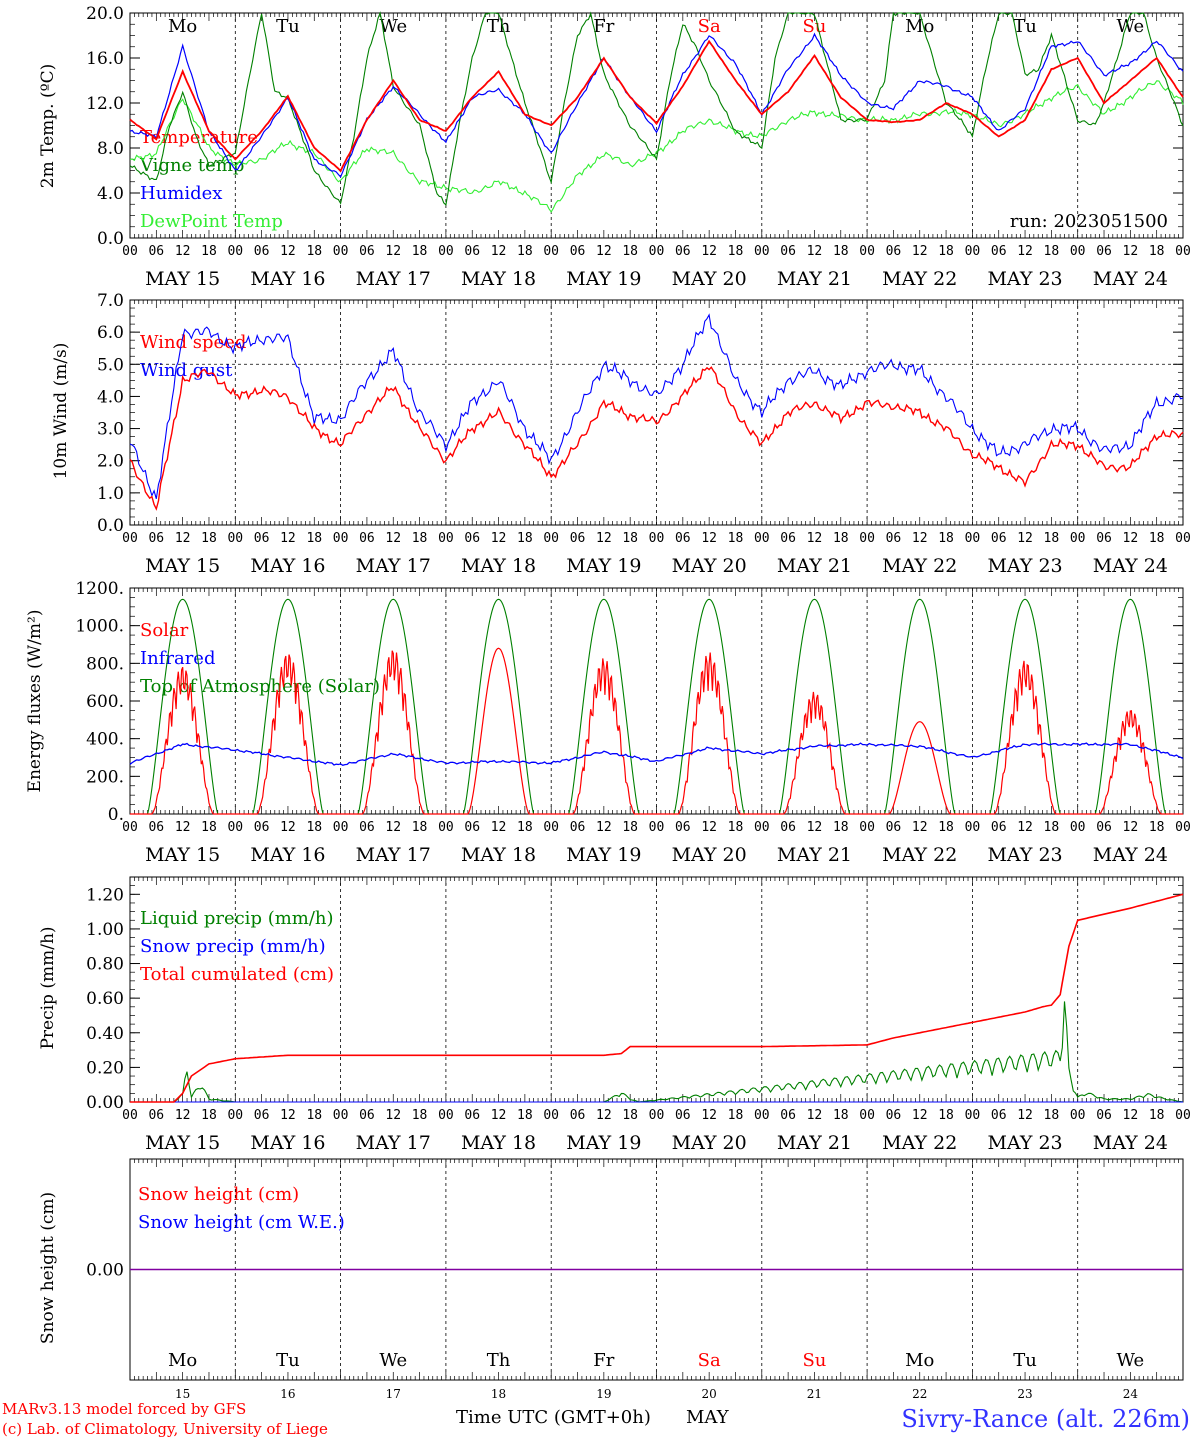  I want to click on ytick-label: 200., so click(105, 777).